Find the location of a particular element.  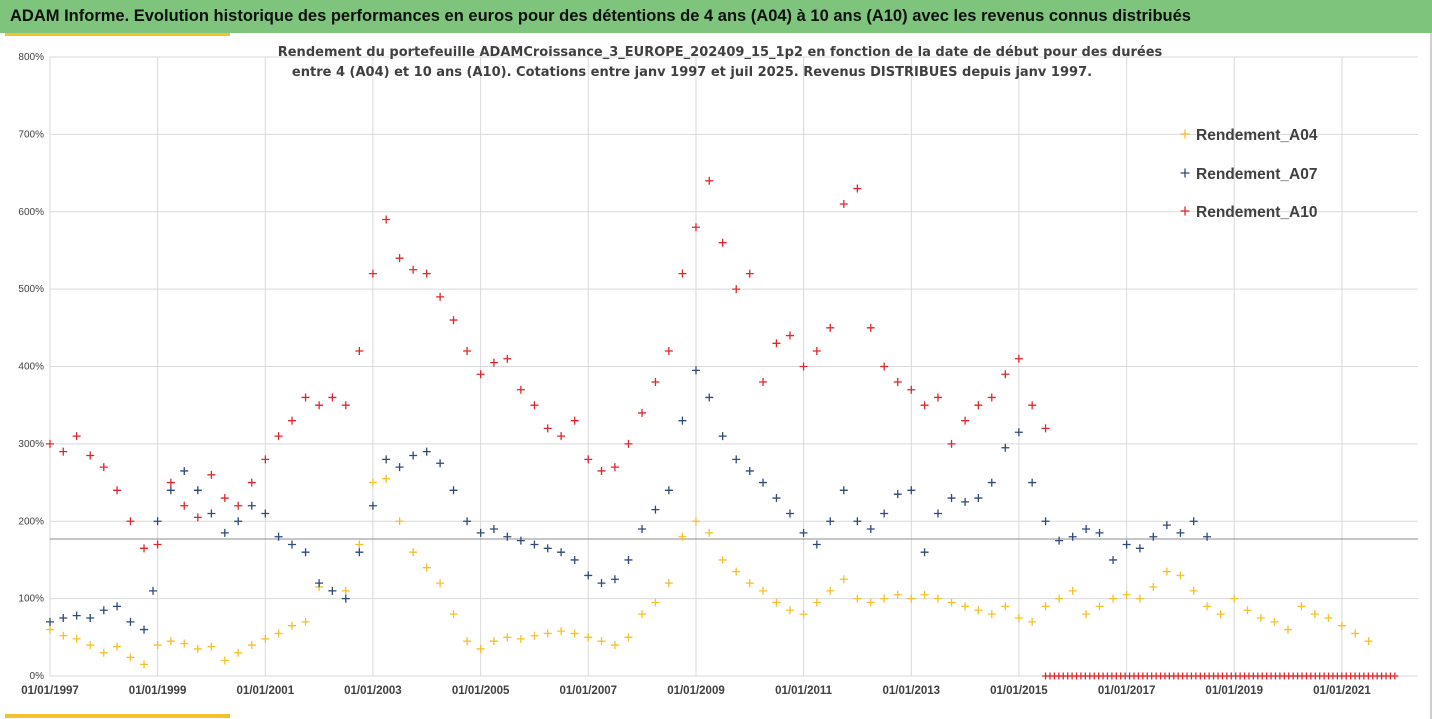

x-tick-label: 01/01/2021 is located at coordinates (1342, 691).